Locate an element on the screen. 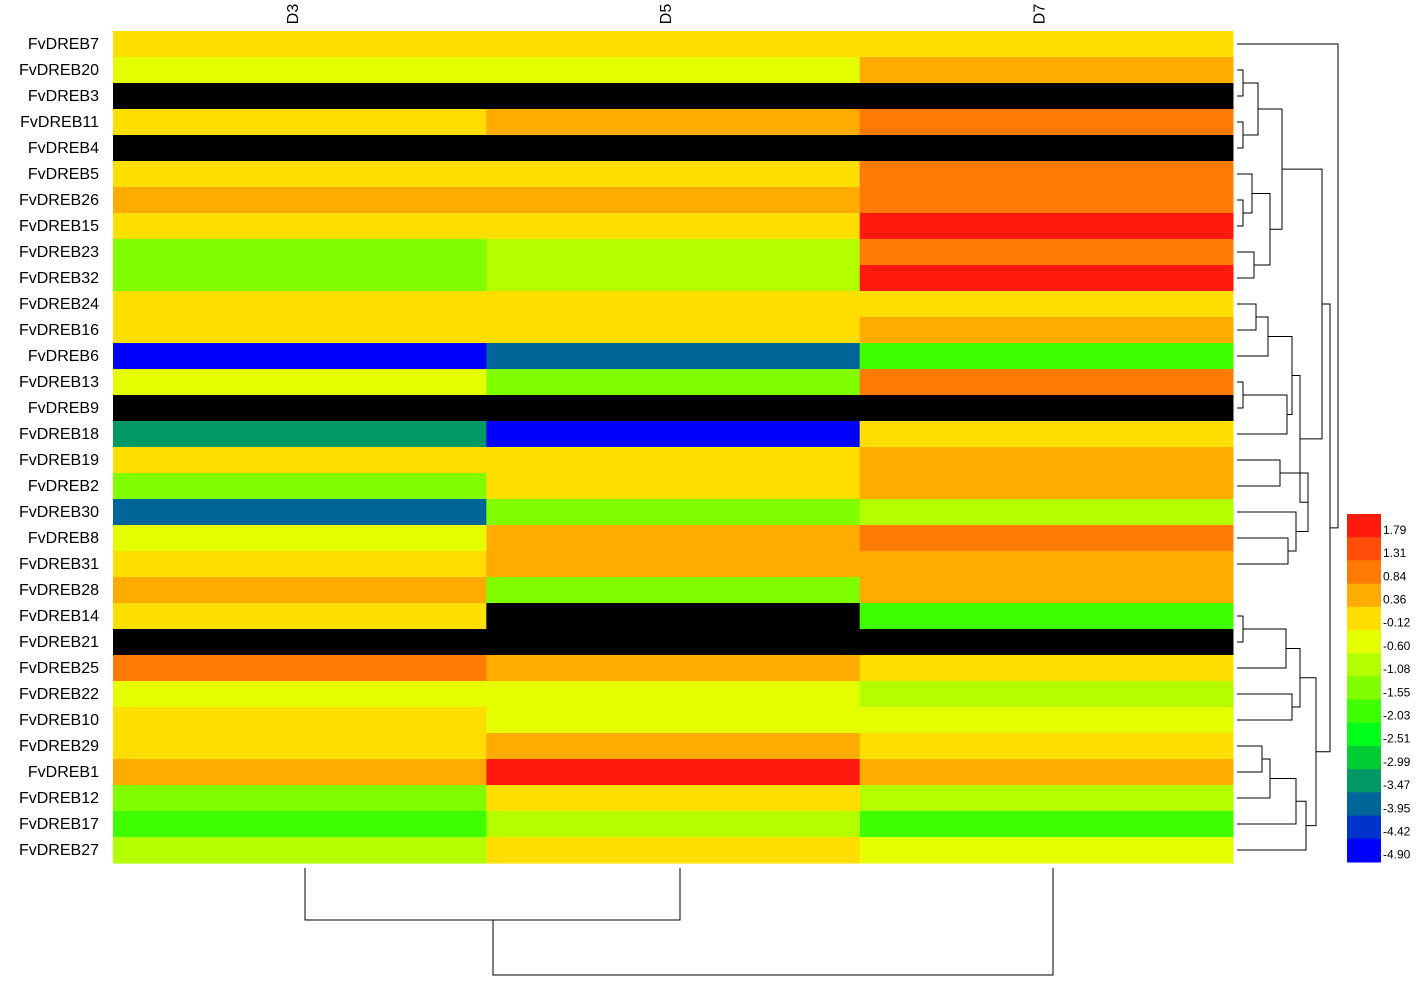  column-label: D3 is located at coordinates (293, 14).